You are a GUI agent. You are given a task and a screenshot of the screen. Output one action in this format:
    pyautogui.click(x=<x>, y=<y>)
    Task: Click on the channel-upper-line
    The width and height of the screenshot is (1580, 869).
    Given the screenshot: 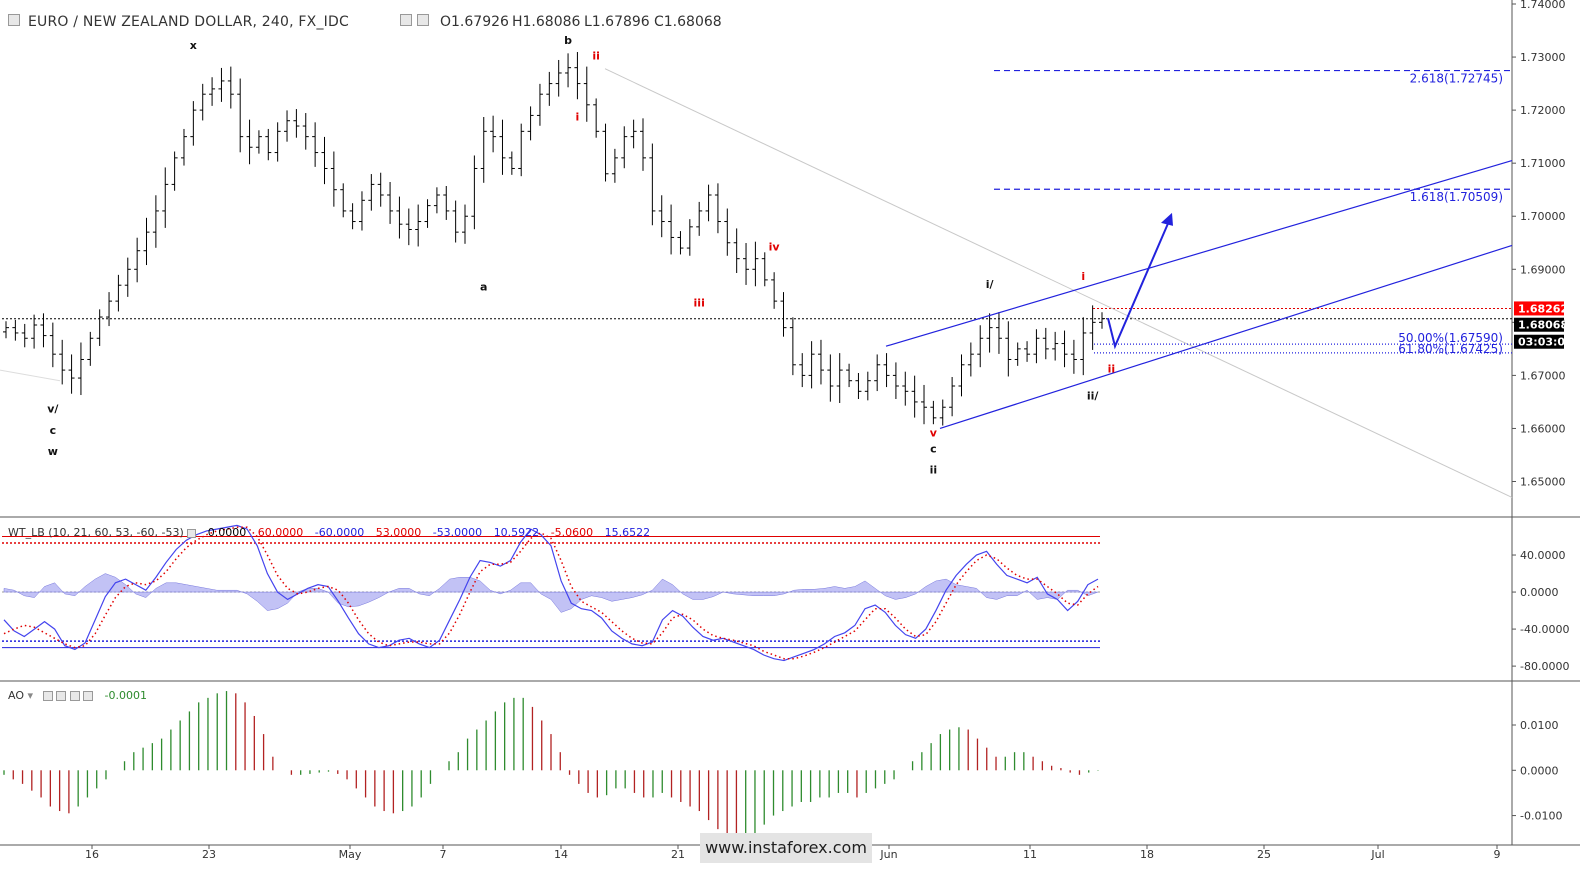 What is the action you would take?
    pyautogui.click(x=1199, y=253)
    